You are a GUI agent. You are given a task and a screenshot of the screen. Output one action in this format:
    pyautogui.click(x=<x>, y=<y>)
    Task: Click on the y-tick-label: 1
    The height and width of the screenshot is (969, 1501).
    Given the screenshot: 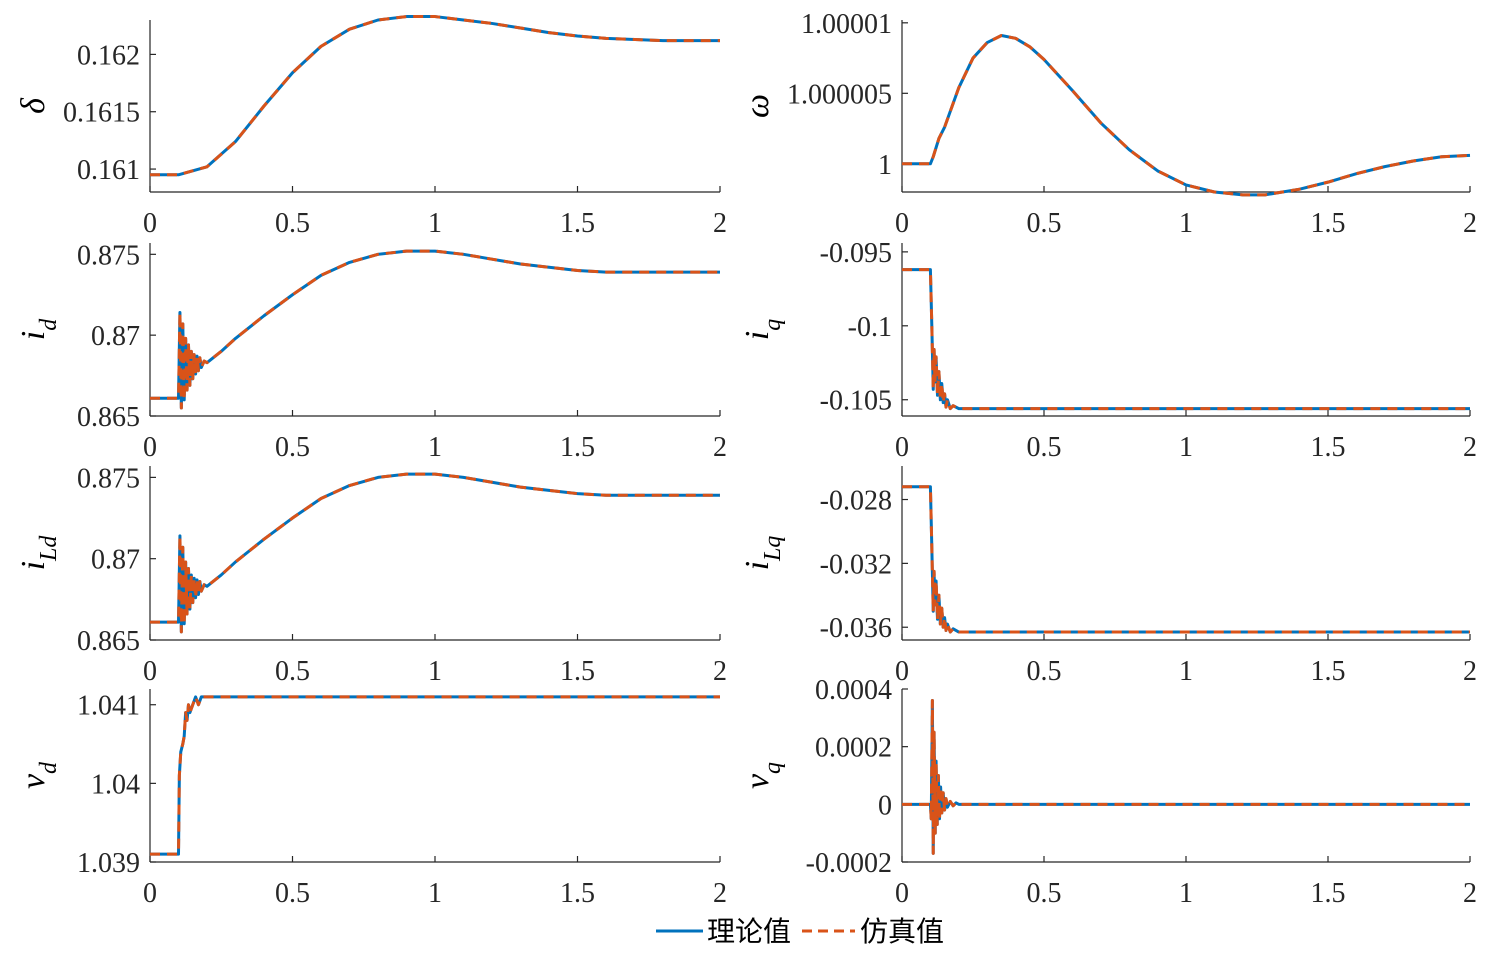 What is the action you would take?
    pyautogui.click(x=885, y=165)
    